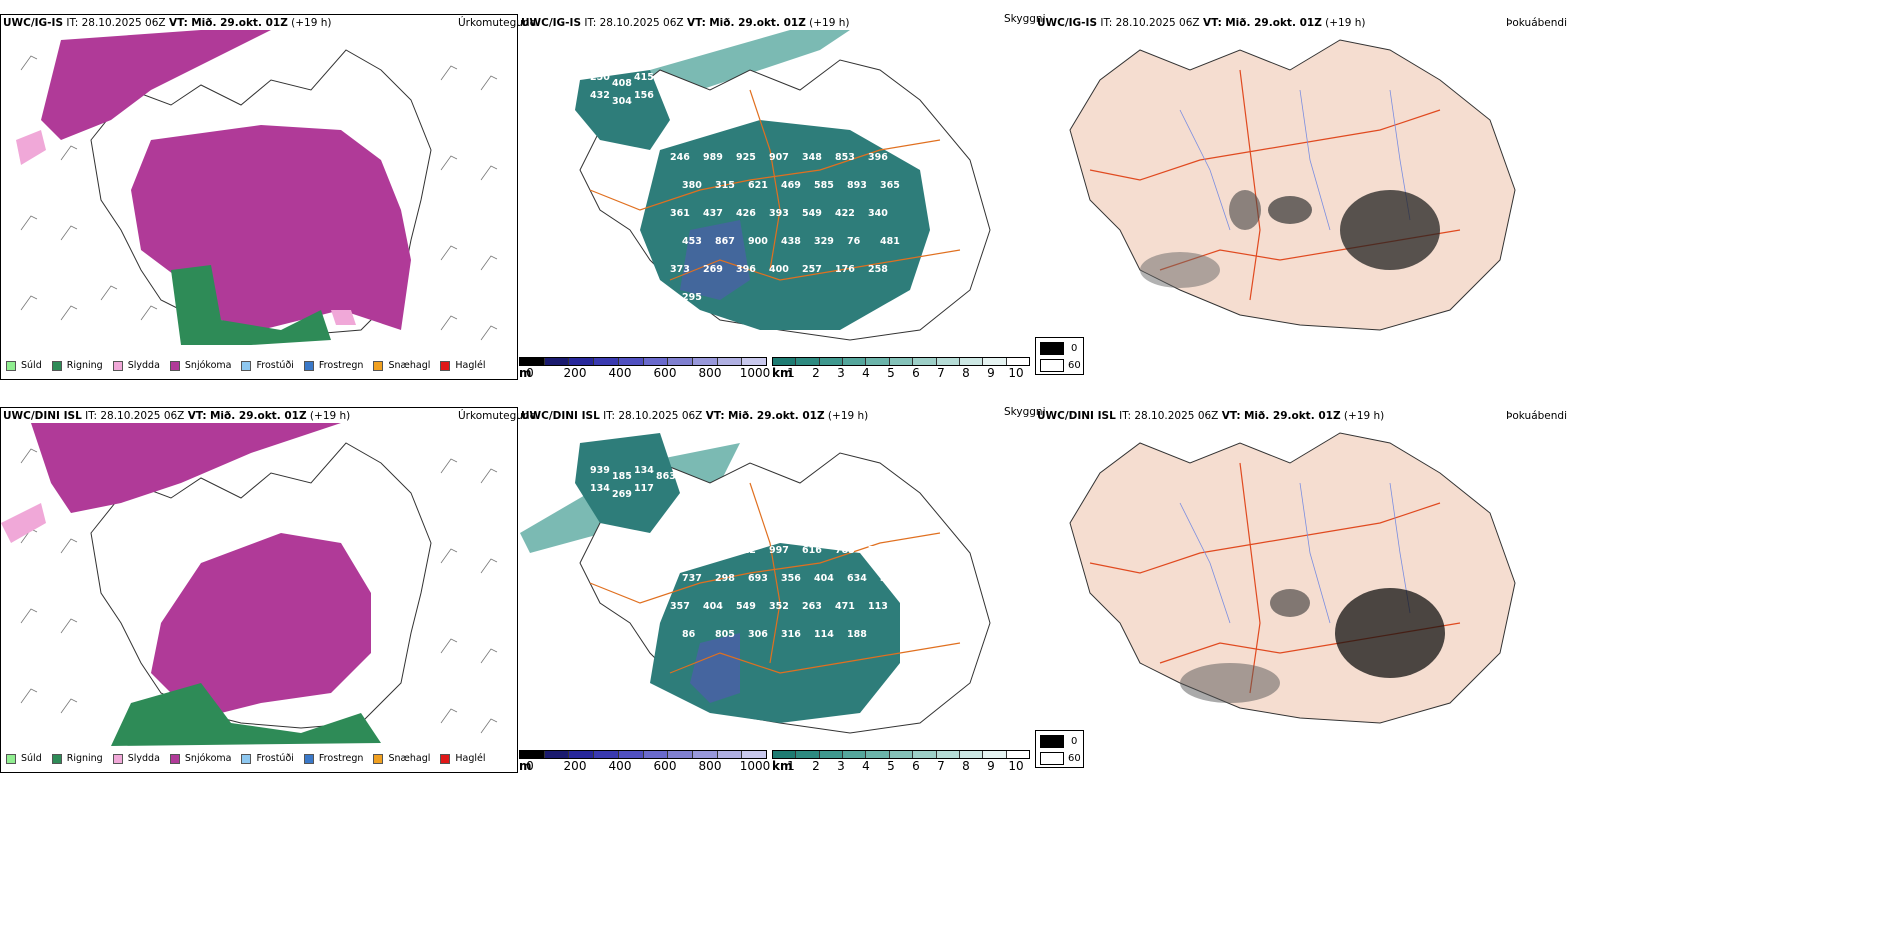 The image size is (1900, 950). Describe the element at coordinates (715, 260) in the screenshot. I see `visibility-fill-low` at that location.